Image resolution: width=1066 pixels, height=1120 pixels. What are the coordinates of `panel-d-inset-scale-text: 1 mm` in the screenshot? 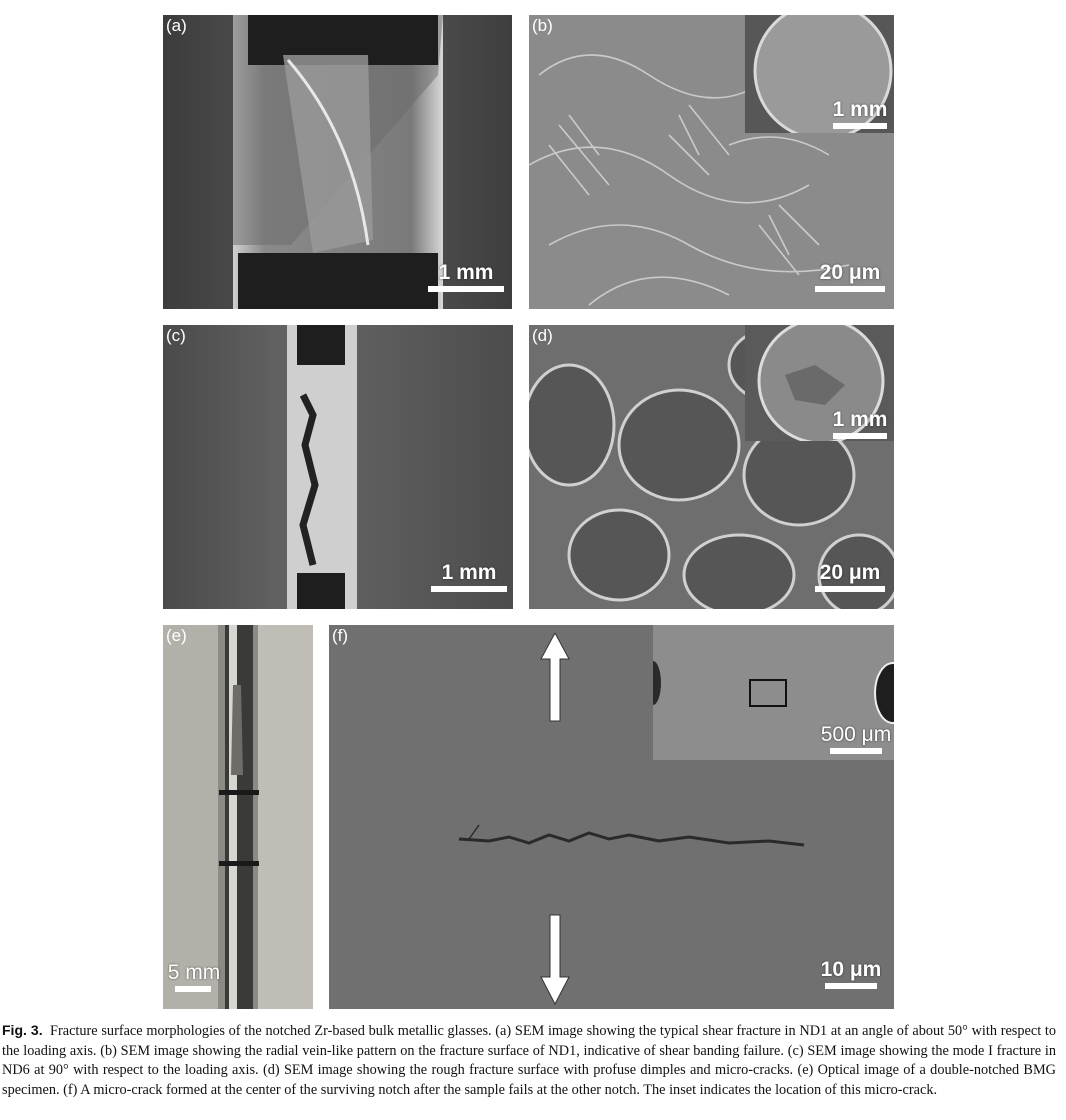 It's located at (860, 419).